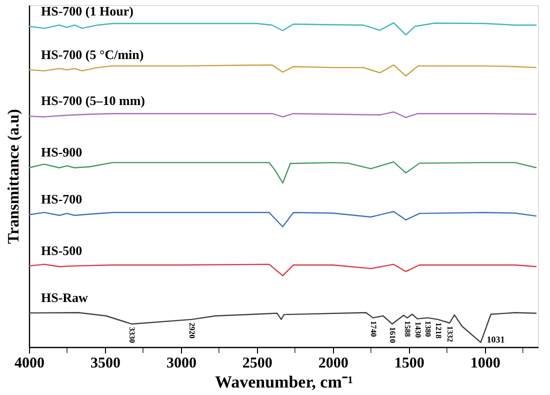  Describe the element at coordinates (61, 250) in the screenshot. I see `series-label: HS-500` at that location.